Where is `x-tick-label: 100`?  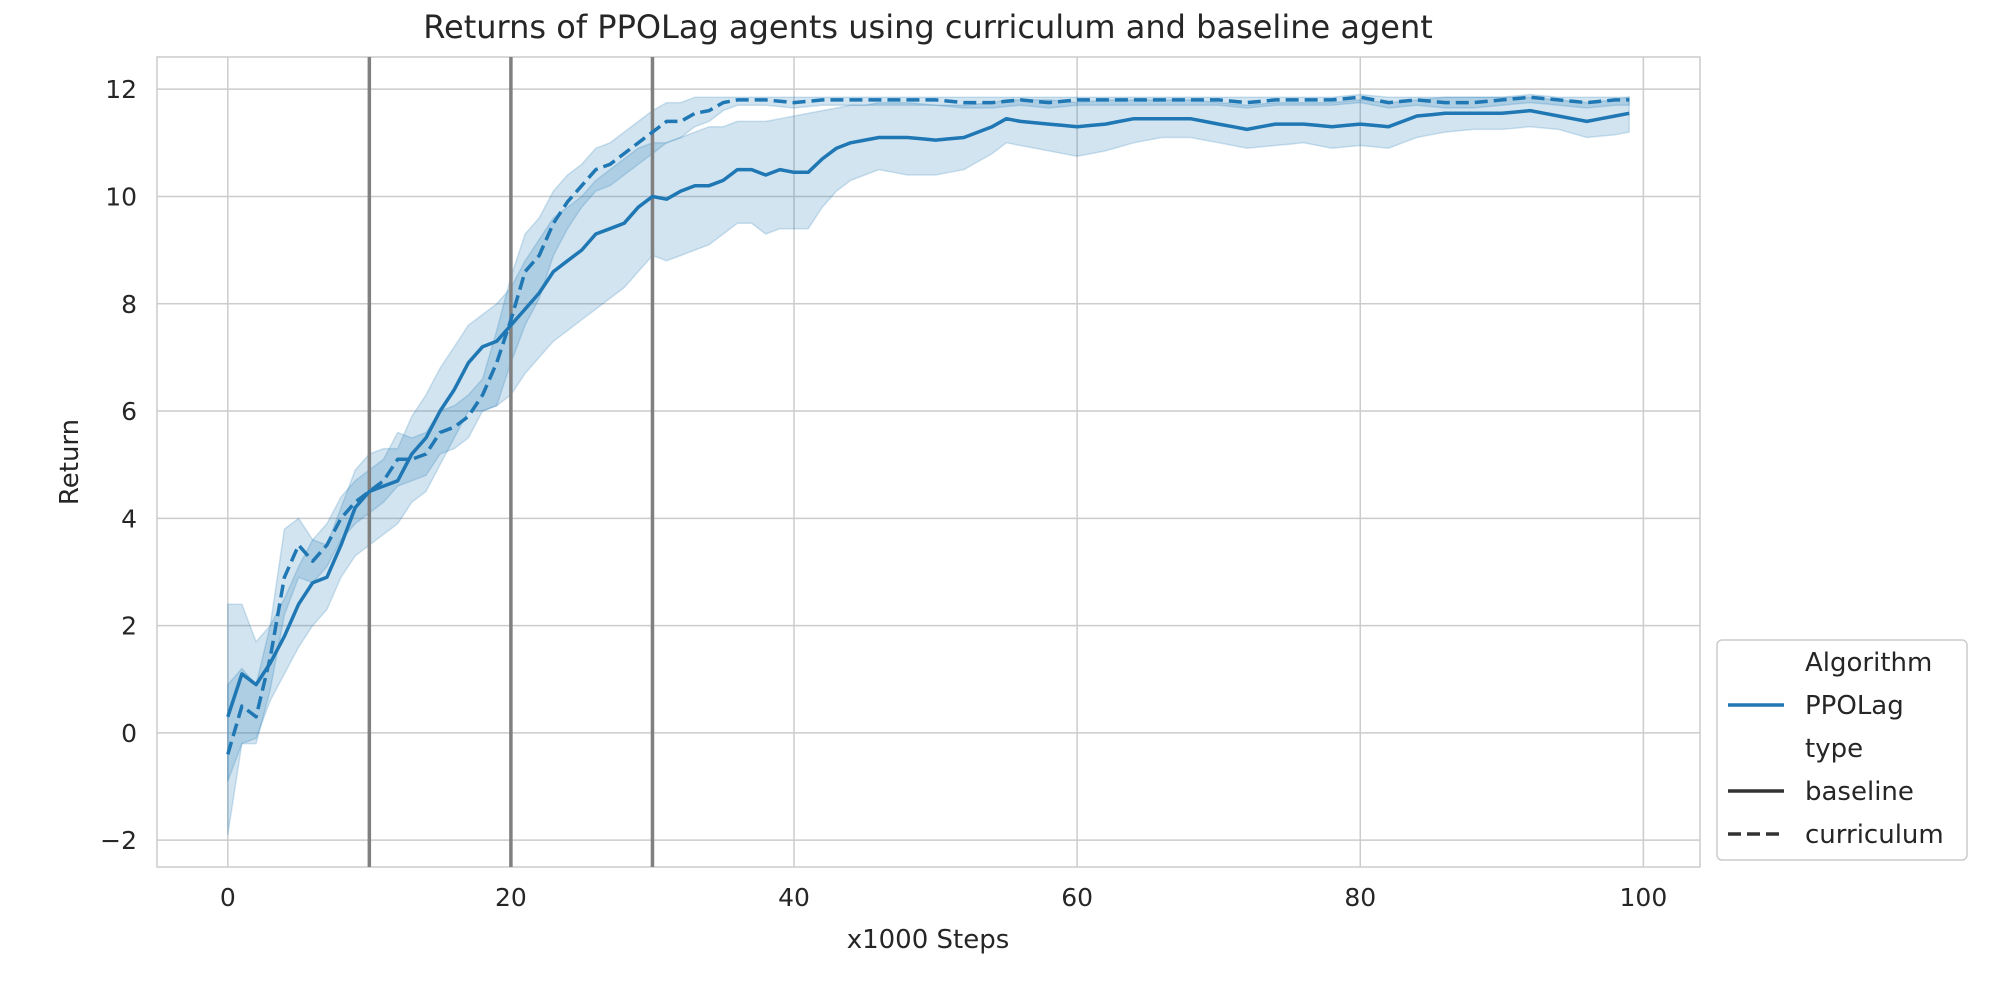 x-tick-label: 100 is located at coordinates (1644, 897).